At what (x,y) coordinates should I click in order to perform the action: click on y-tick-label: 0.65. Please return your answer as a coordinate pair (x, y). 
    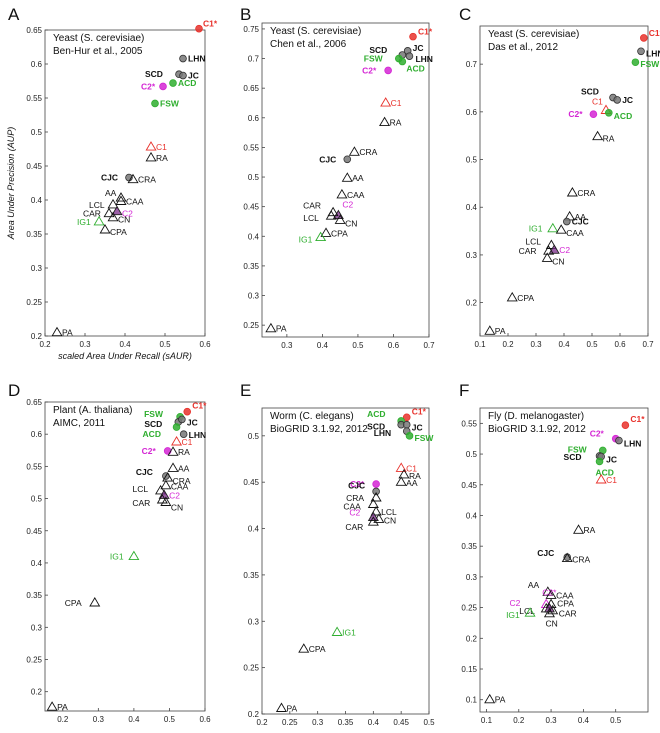
    Looking at the image, I should click on (251, 88).